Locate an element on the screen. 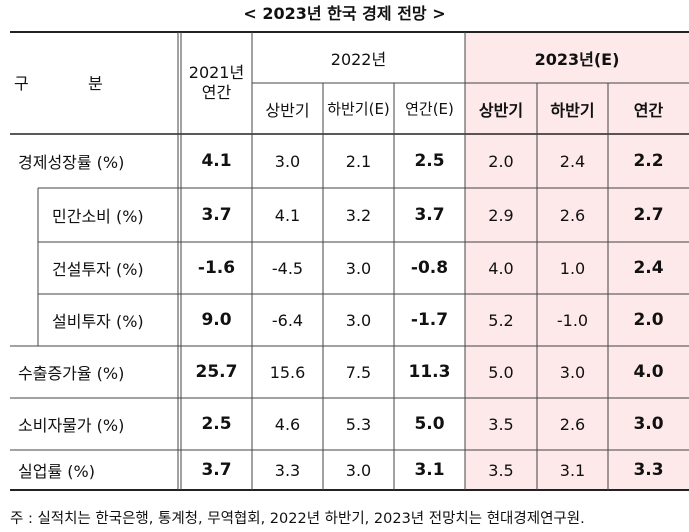 This screenshot has height=532, width=689. table-cell: 3.2 is located at coordinates (358, 215).